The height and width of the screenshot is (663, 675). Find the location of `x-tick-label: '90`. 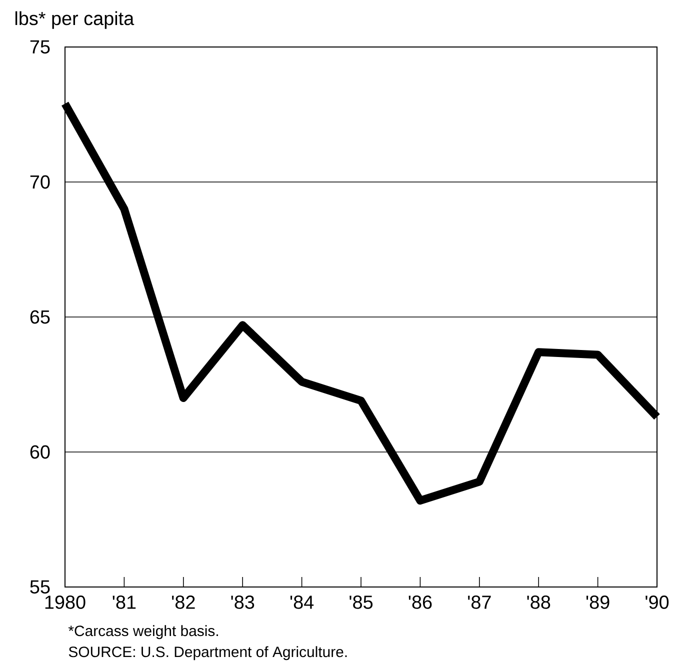

x-tick-label: '90 is located at coordinates (657, 602).